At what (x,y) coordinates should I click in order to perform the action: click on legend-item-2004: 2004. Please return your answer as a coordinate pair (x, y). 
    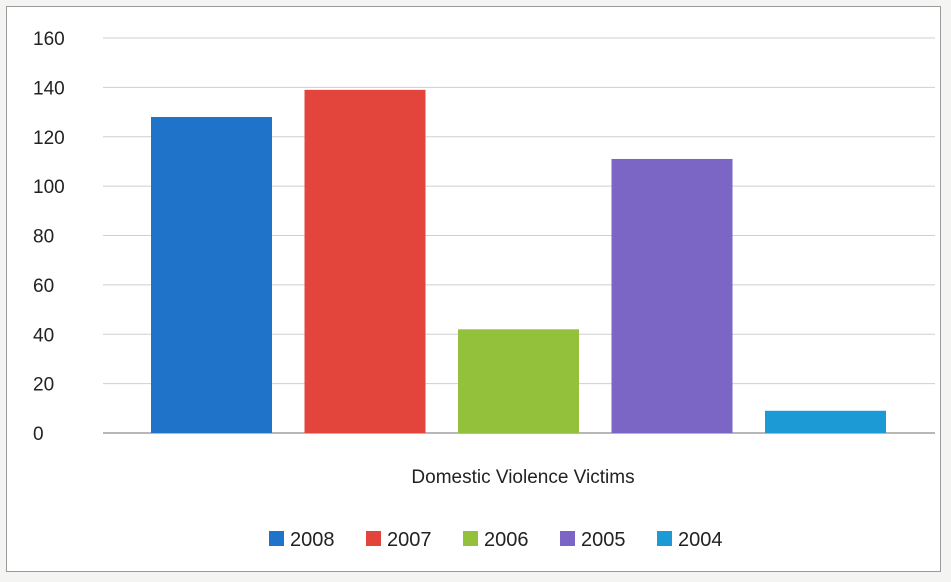
    Looking at the image, I should click on (690, 540).